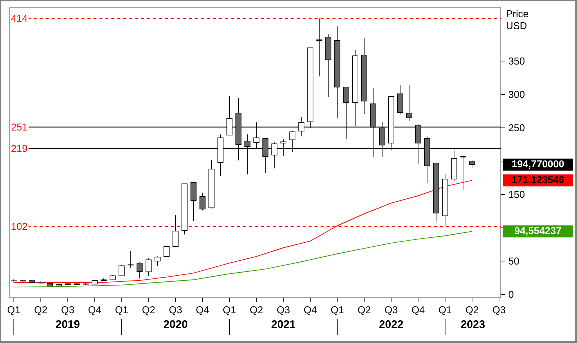  I want to click on ref-line-label: 251, so click(20, 127).